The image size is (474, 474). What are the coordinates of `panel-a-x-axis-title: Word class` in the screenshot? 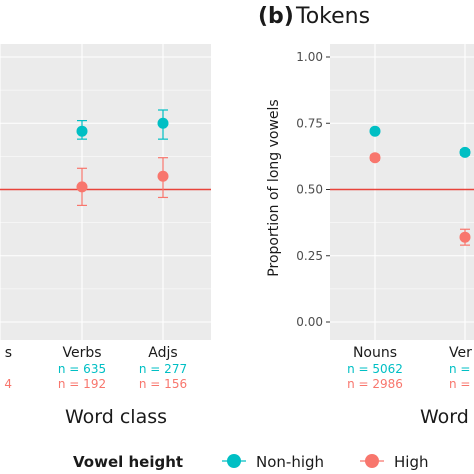 It's located at (116, 417).